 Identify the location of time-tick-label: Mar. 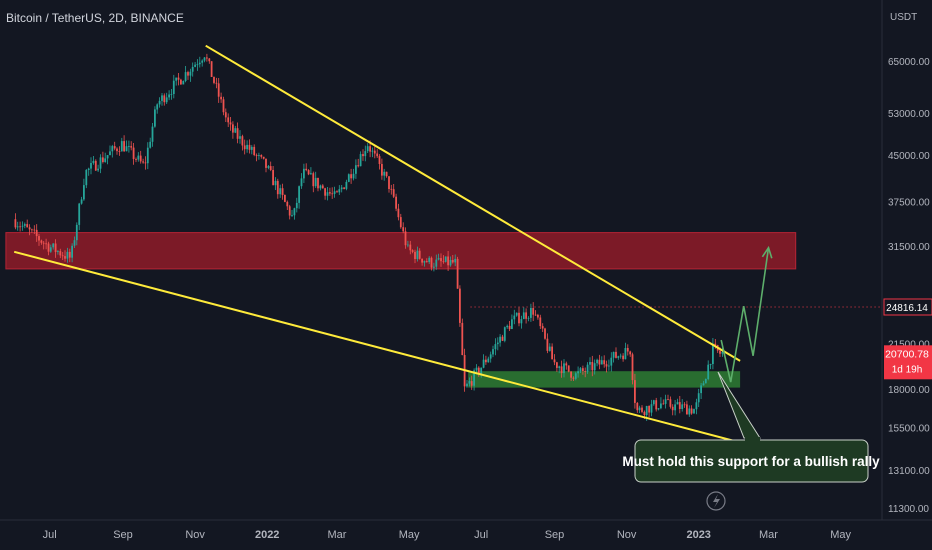
(337, 535).